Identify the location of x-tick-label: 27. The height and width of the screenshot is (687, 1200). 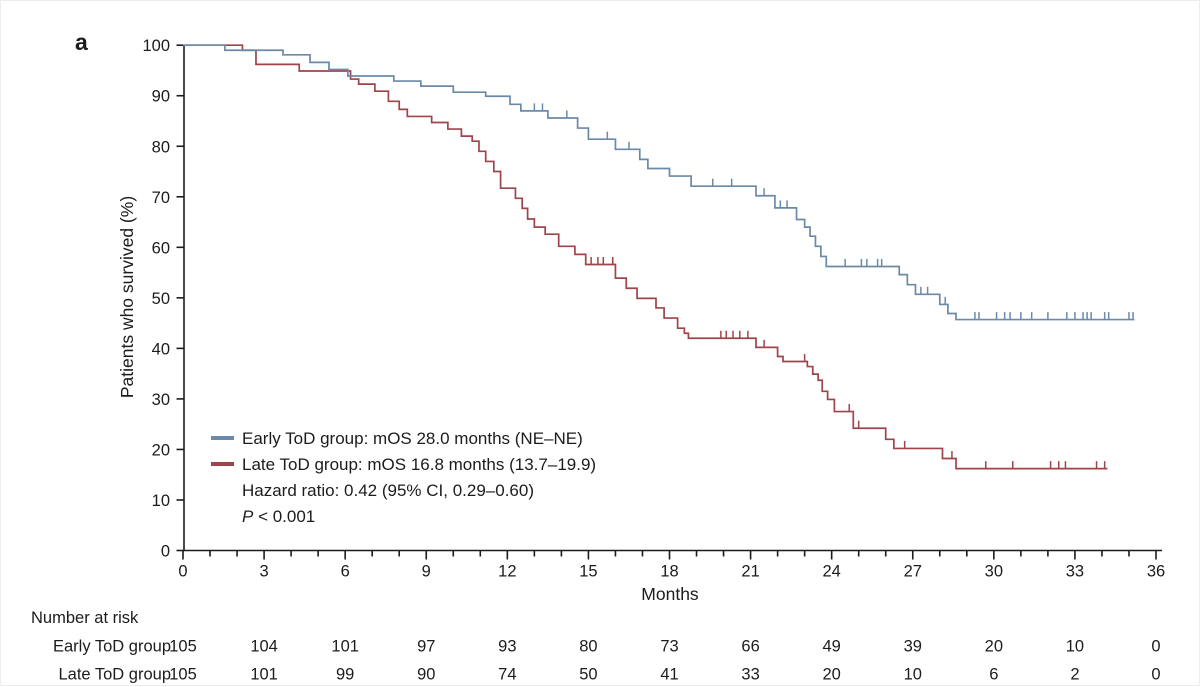
(913, 572).